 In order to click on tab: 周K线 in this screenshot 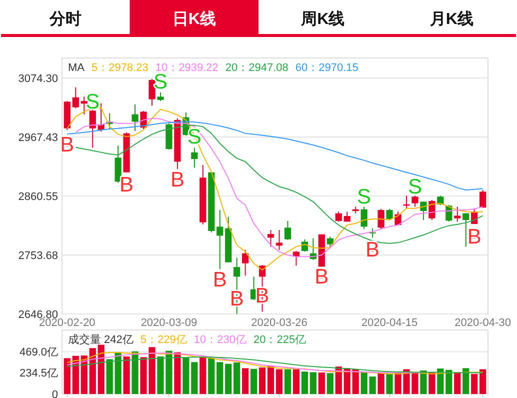, I will do `click(323, 19)`.